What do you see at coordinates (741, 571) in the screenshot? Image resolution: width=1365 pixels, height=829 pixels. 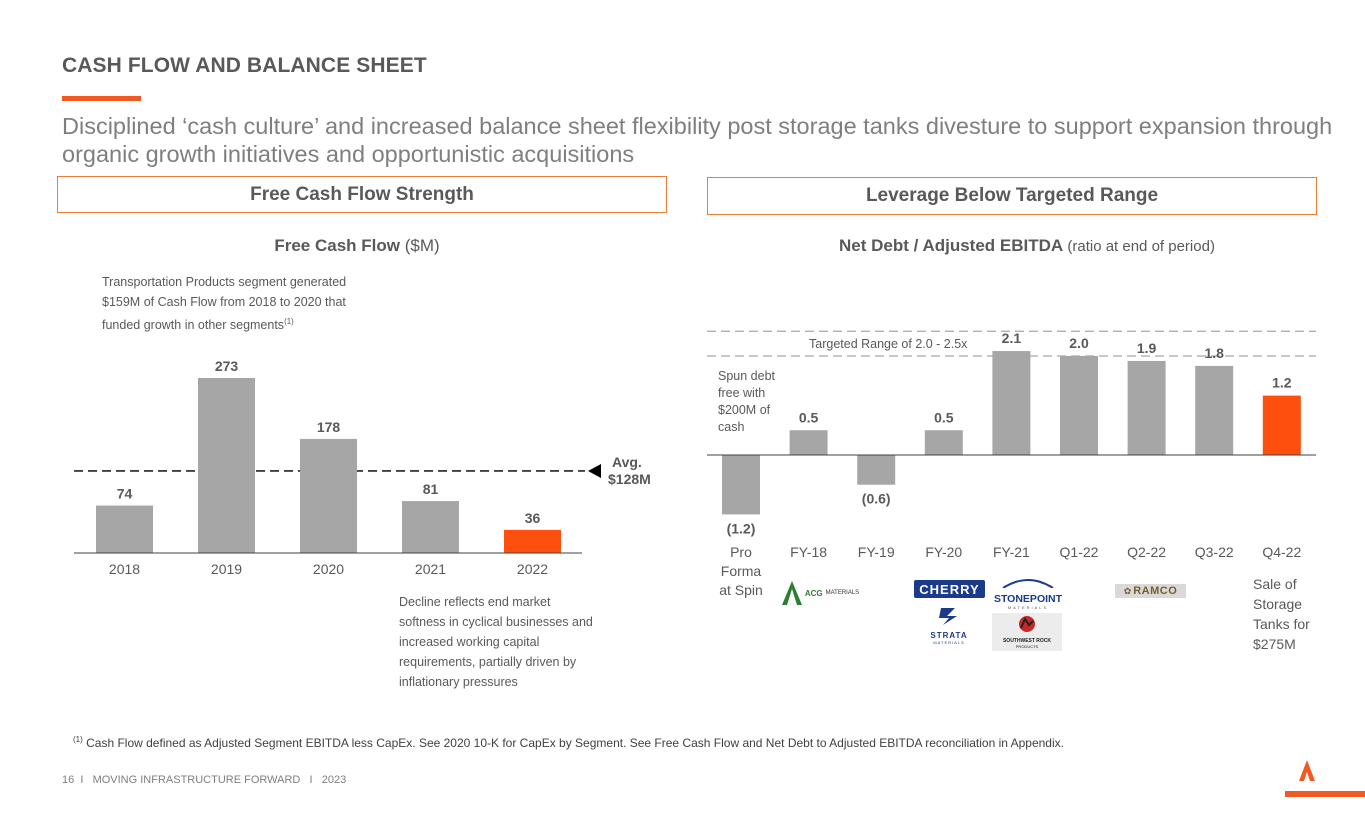 I see `leverage-category-label: Forma` at bounding box center [741, 571].